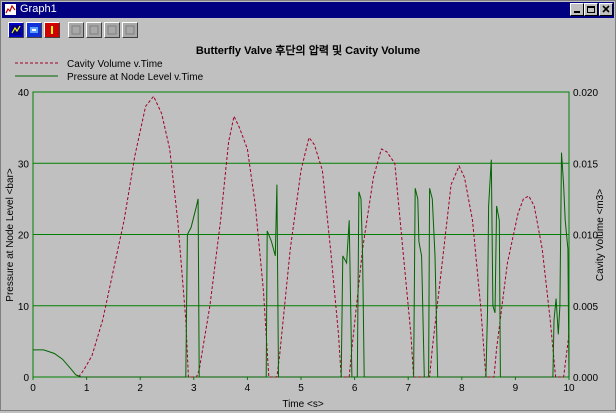 The height and width of the screenshot is (413, 616). I want to click on y-right-tick-label: 0.005, so click(585, 307).